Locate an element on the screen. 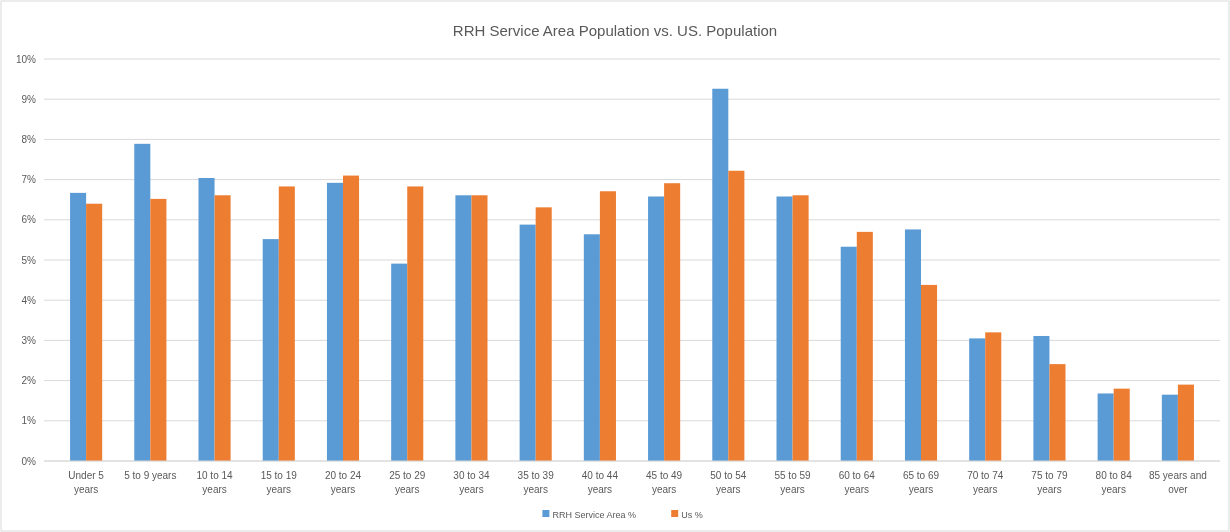  x-tick-label: 85 years and over is located at coordinates (1177, 482).